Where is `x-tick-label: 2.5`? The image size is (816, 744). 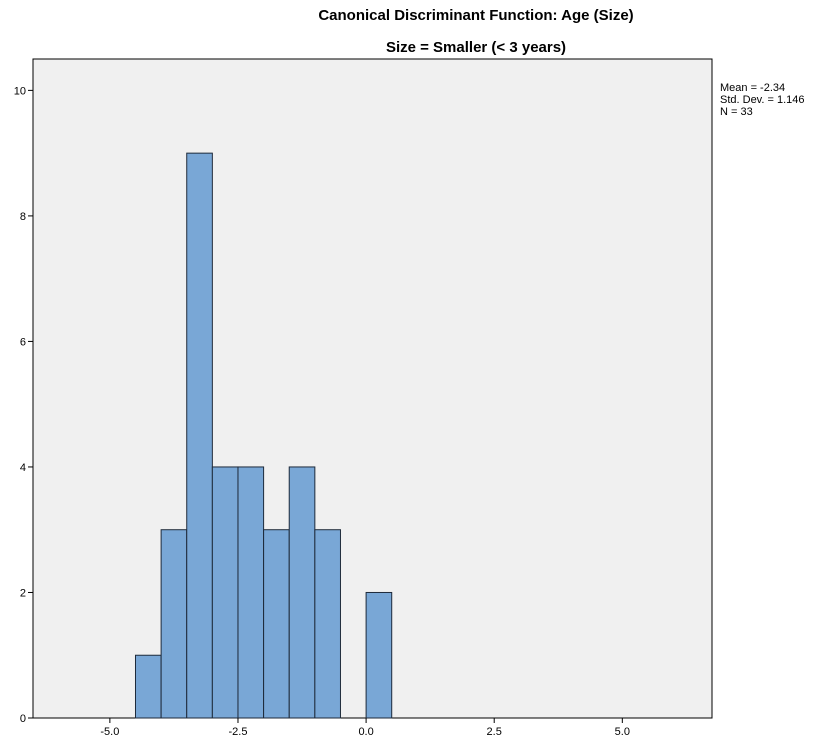
x-tick-label: 2.5 is located at coordinates (494, 732).